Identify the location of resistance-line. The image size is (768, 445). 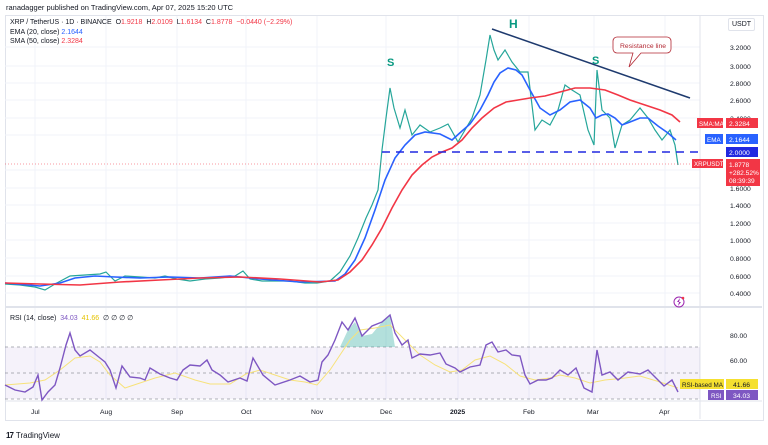
(591, 63).